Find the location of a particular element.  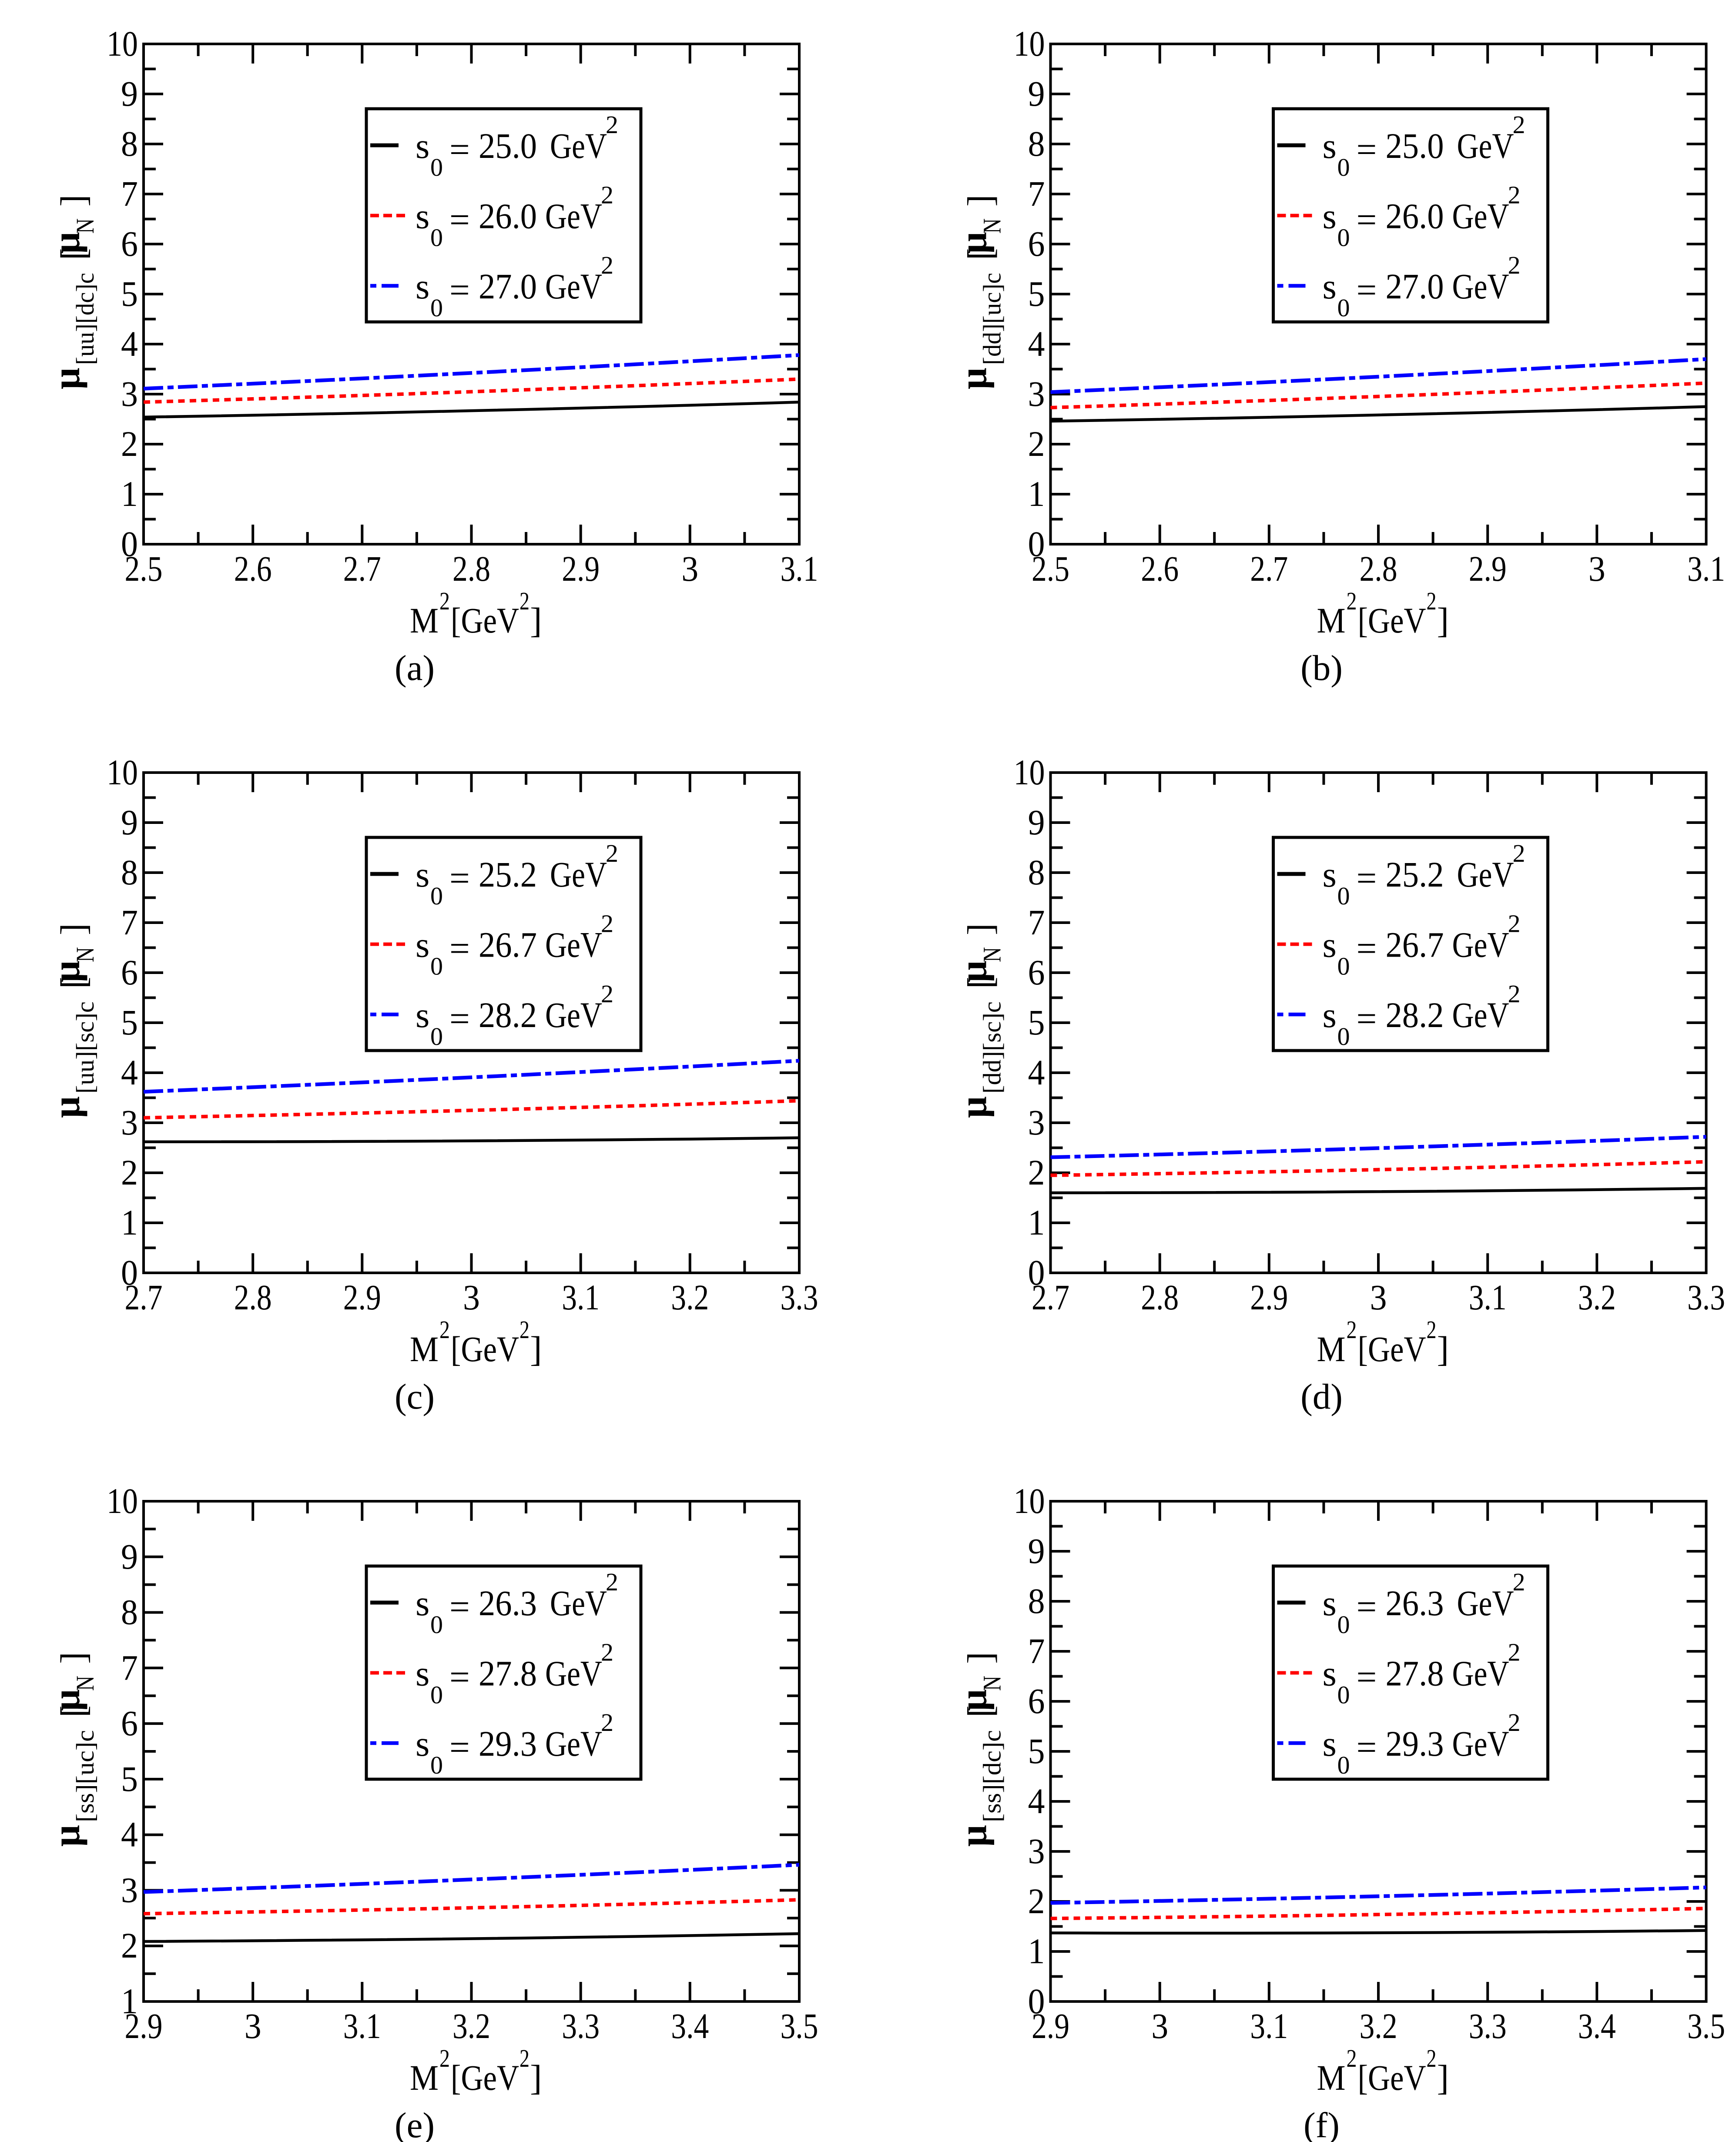

svg-text: 25.0 is located at coordinates (1415, 146).